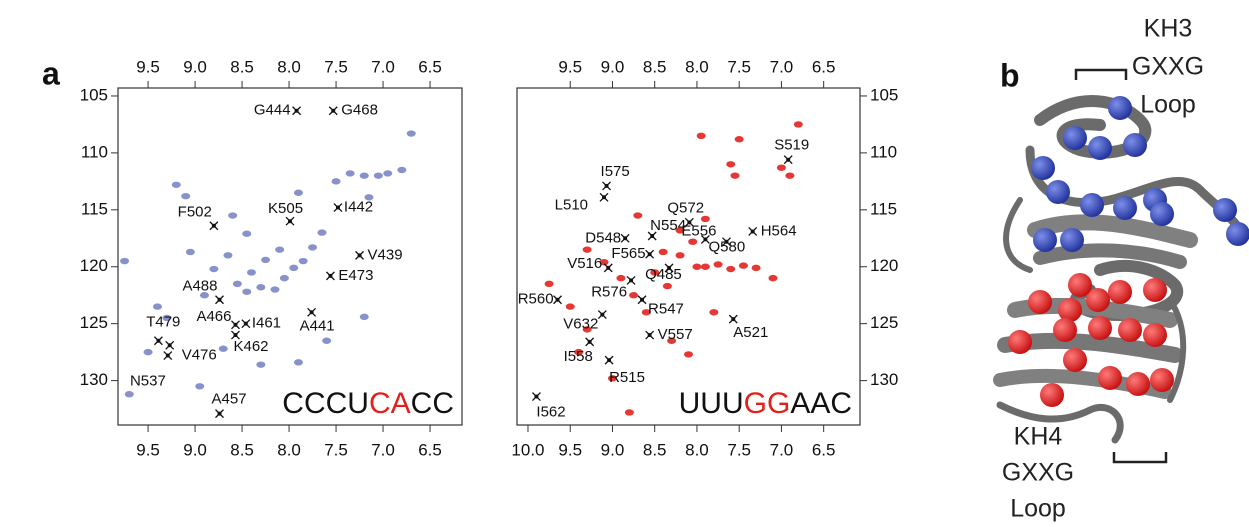 The width and height of the screenshot is (1249, 527). I want to click on sequence-part: AAC, so click(821, 403).